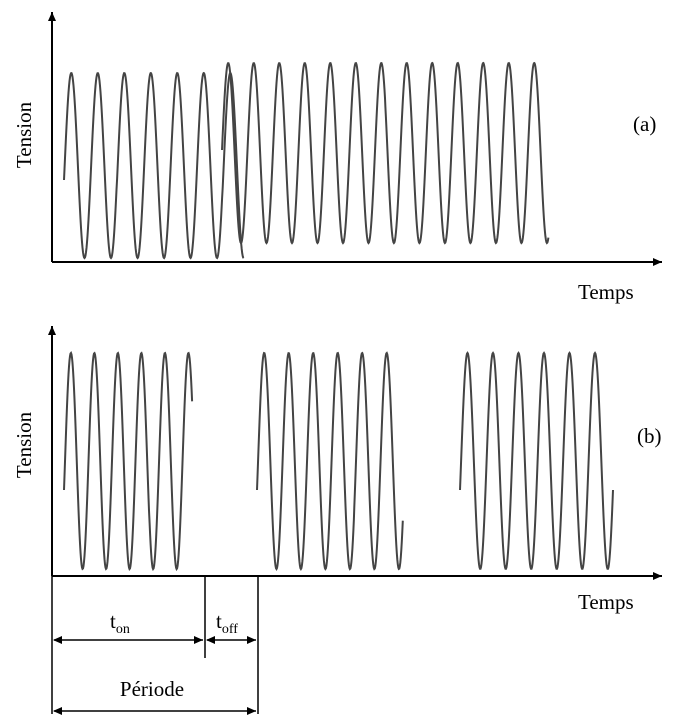 This screenshot has height=716, width=686. Describe the element at coordinates (606, 602) in the screenshot. I see `panel-b-x-label: Temps` at that location.